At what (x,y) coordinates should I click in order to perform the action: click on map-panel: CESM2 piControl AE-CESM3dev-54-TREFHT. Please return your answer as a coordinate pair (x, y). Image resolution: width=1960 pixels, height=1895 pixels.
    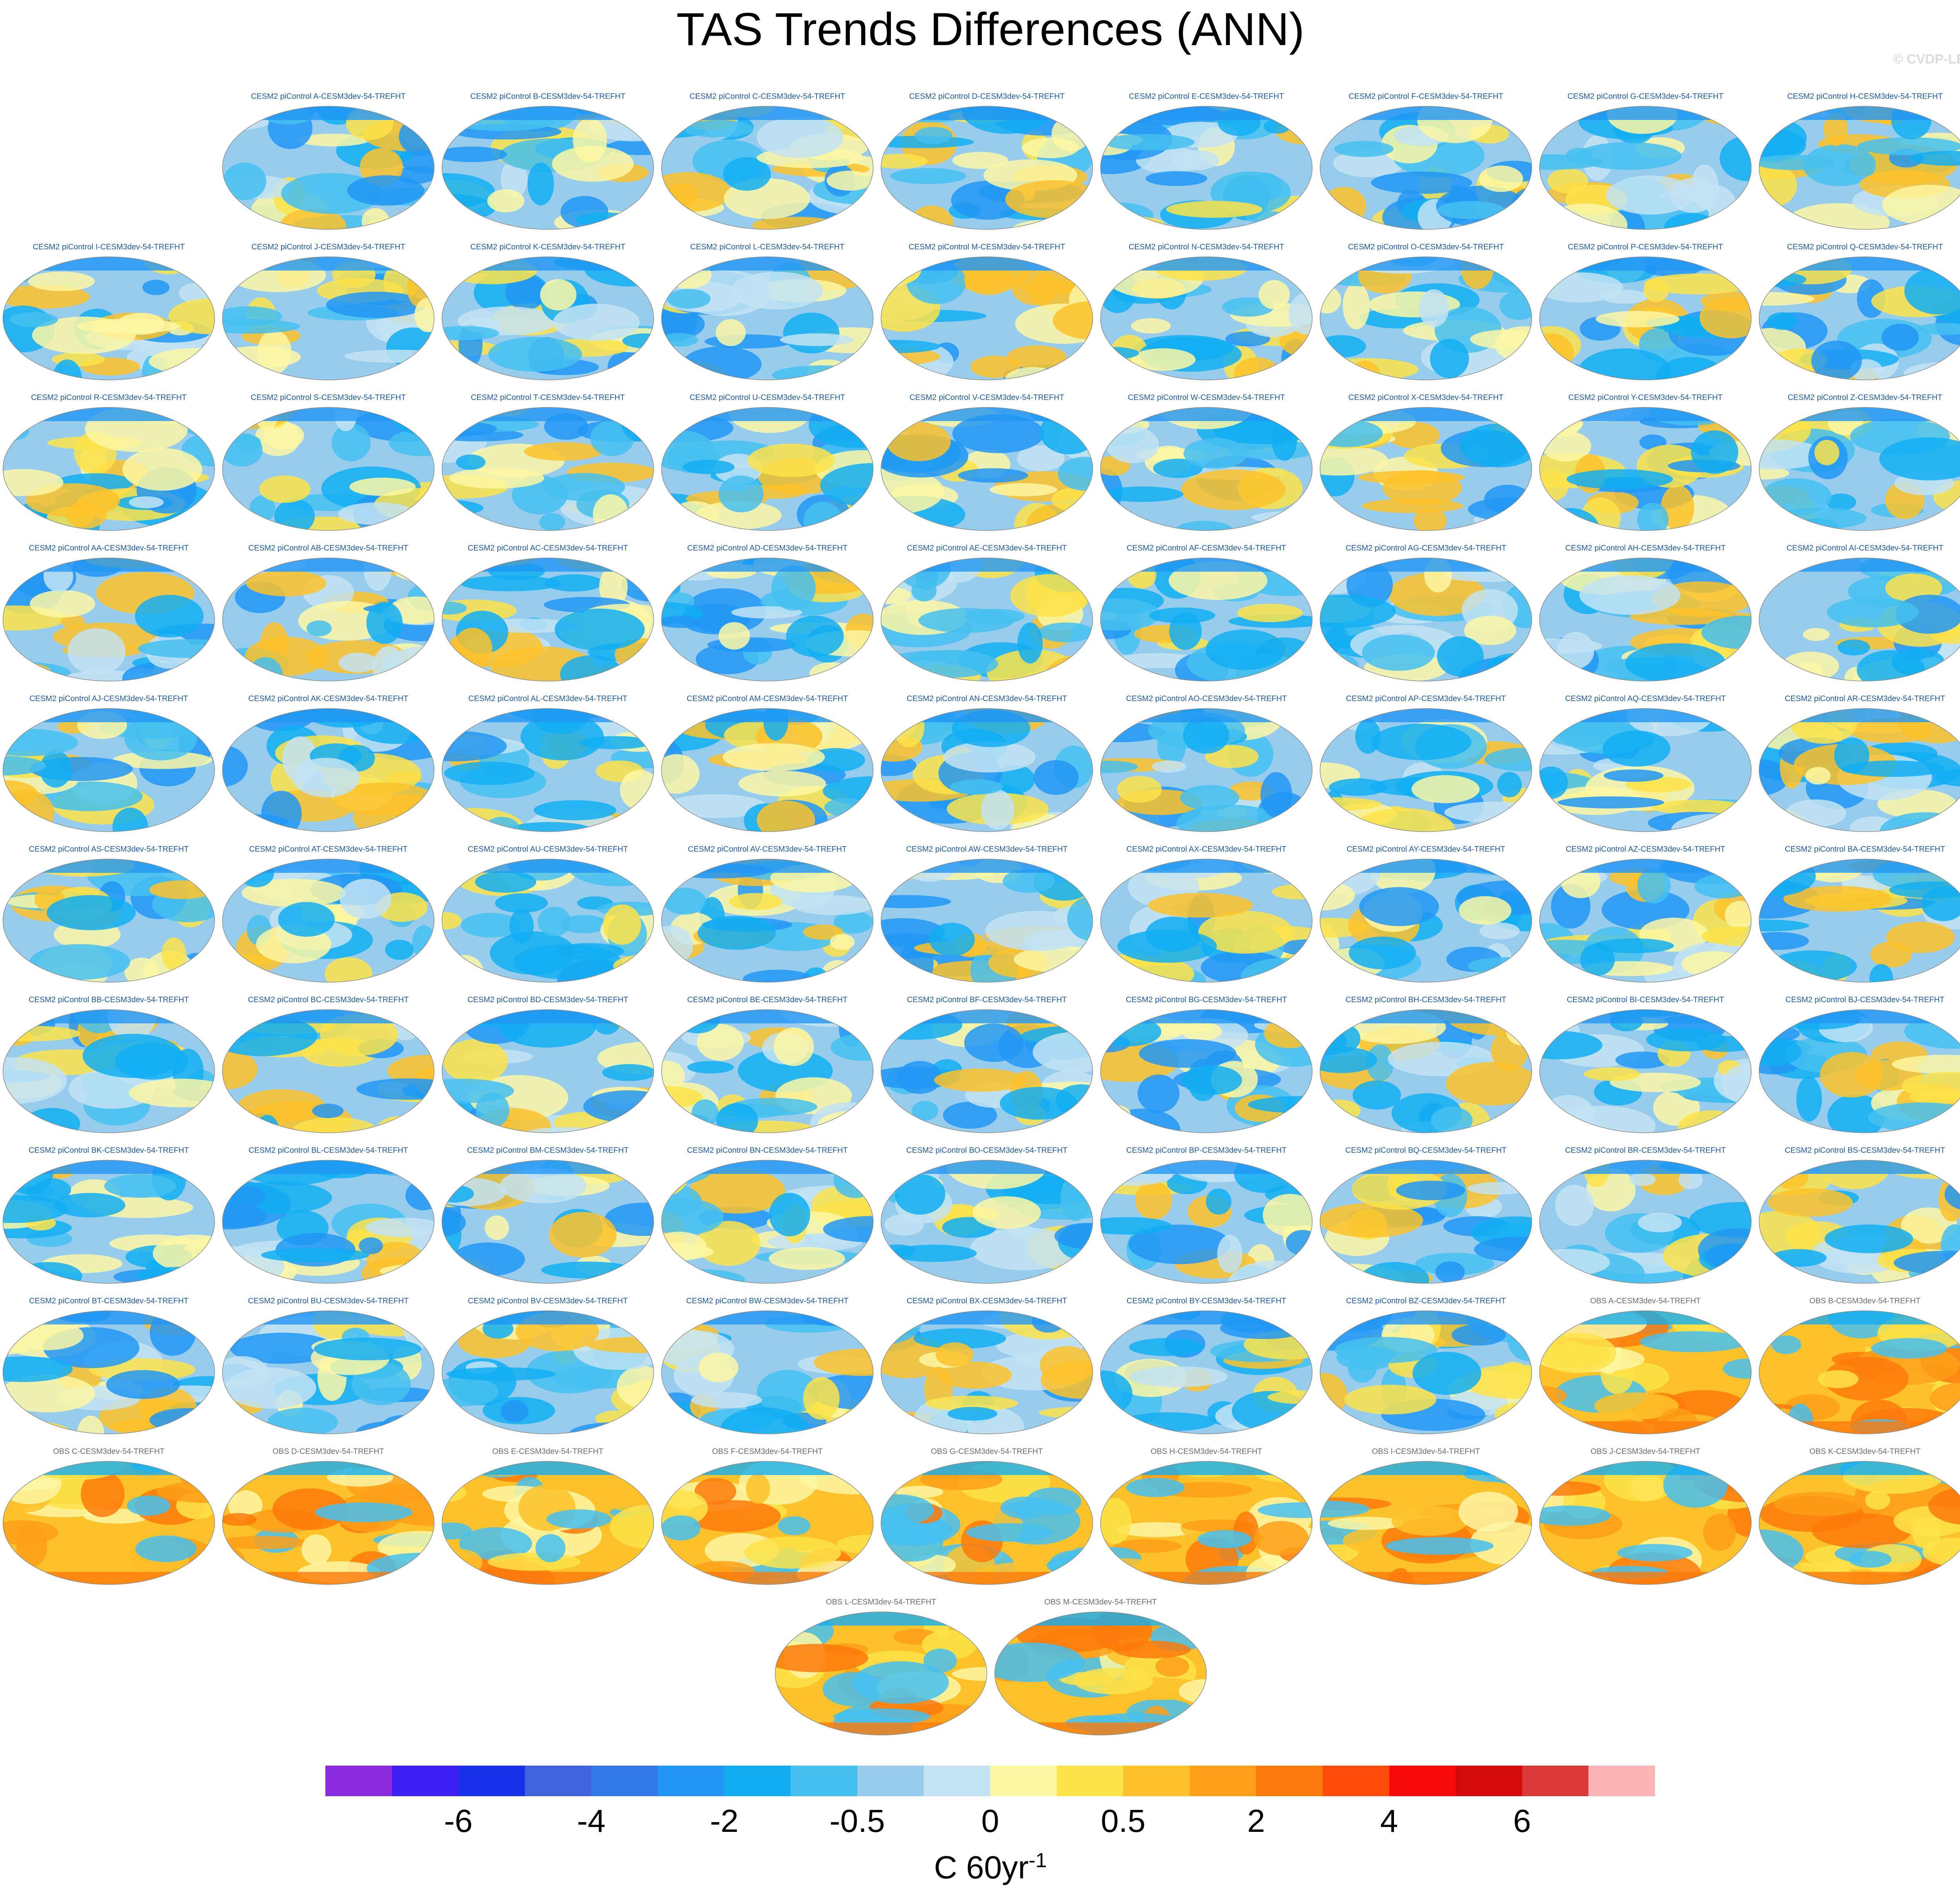
    Looking at the image, I should click on (987, 616).